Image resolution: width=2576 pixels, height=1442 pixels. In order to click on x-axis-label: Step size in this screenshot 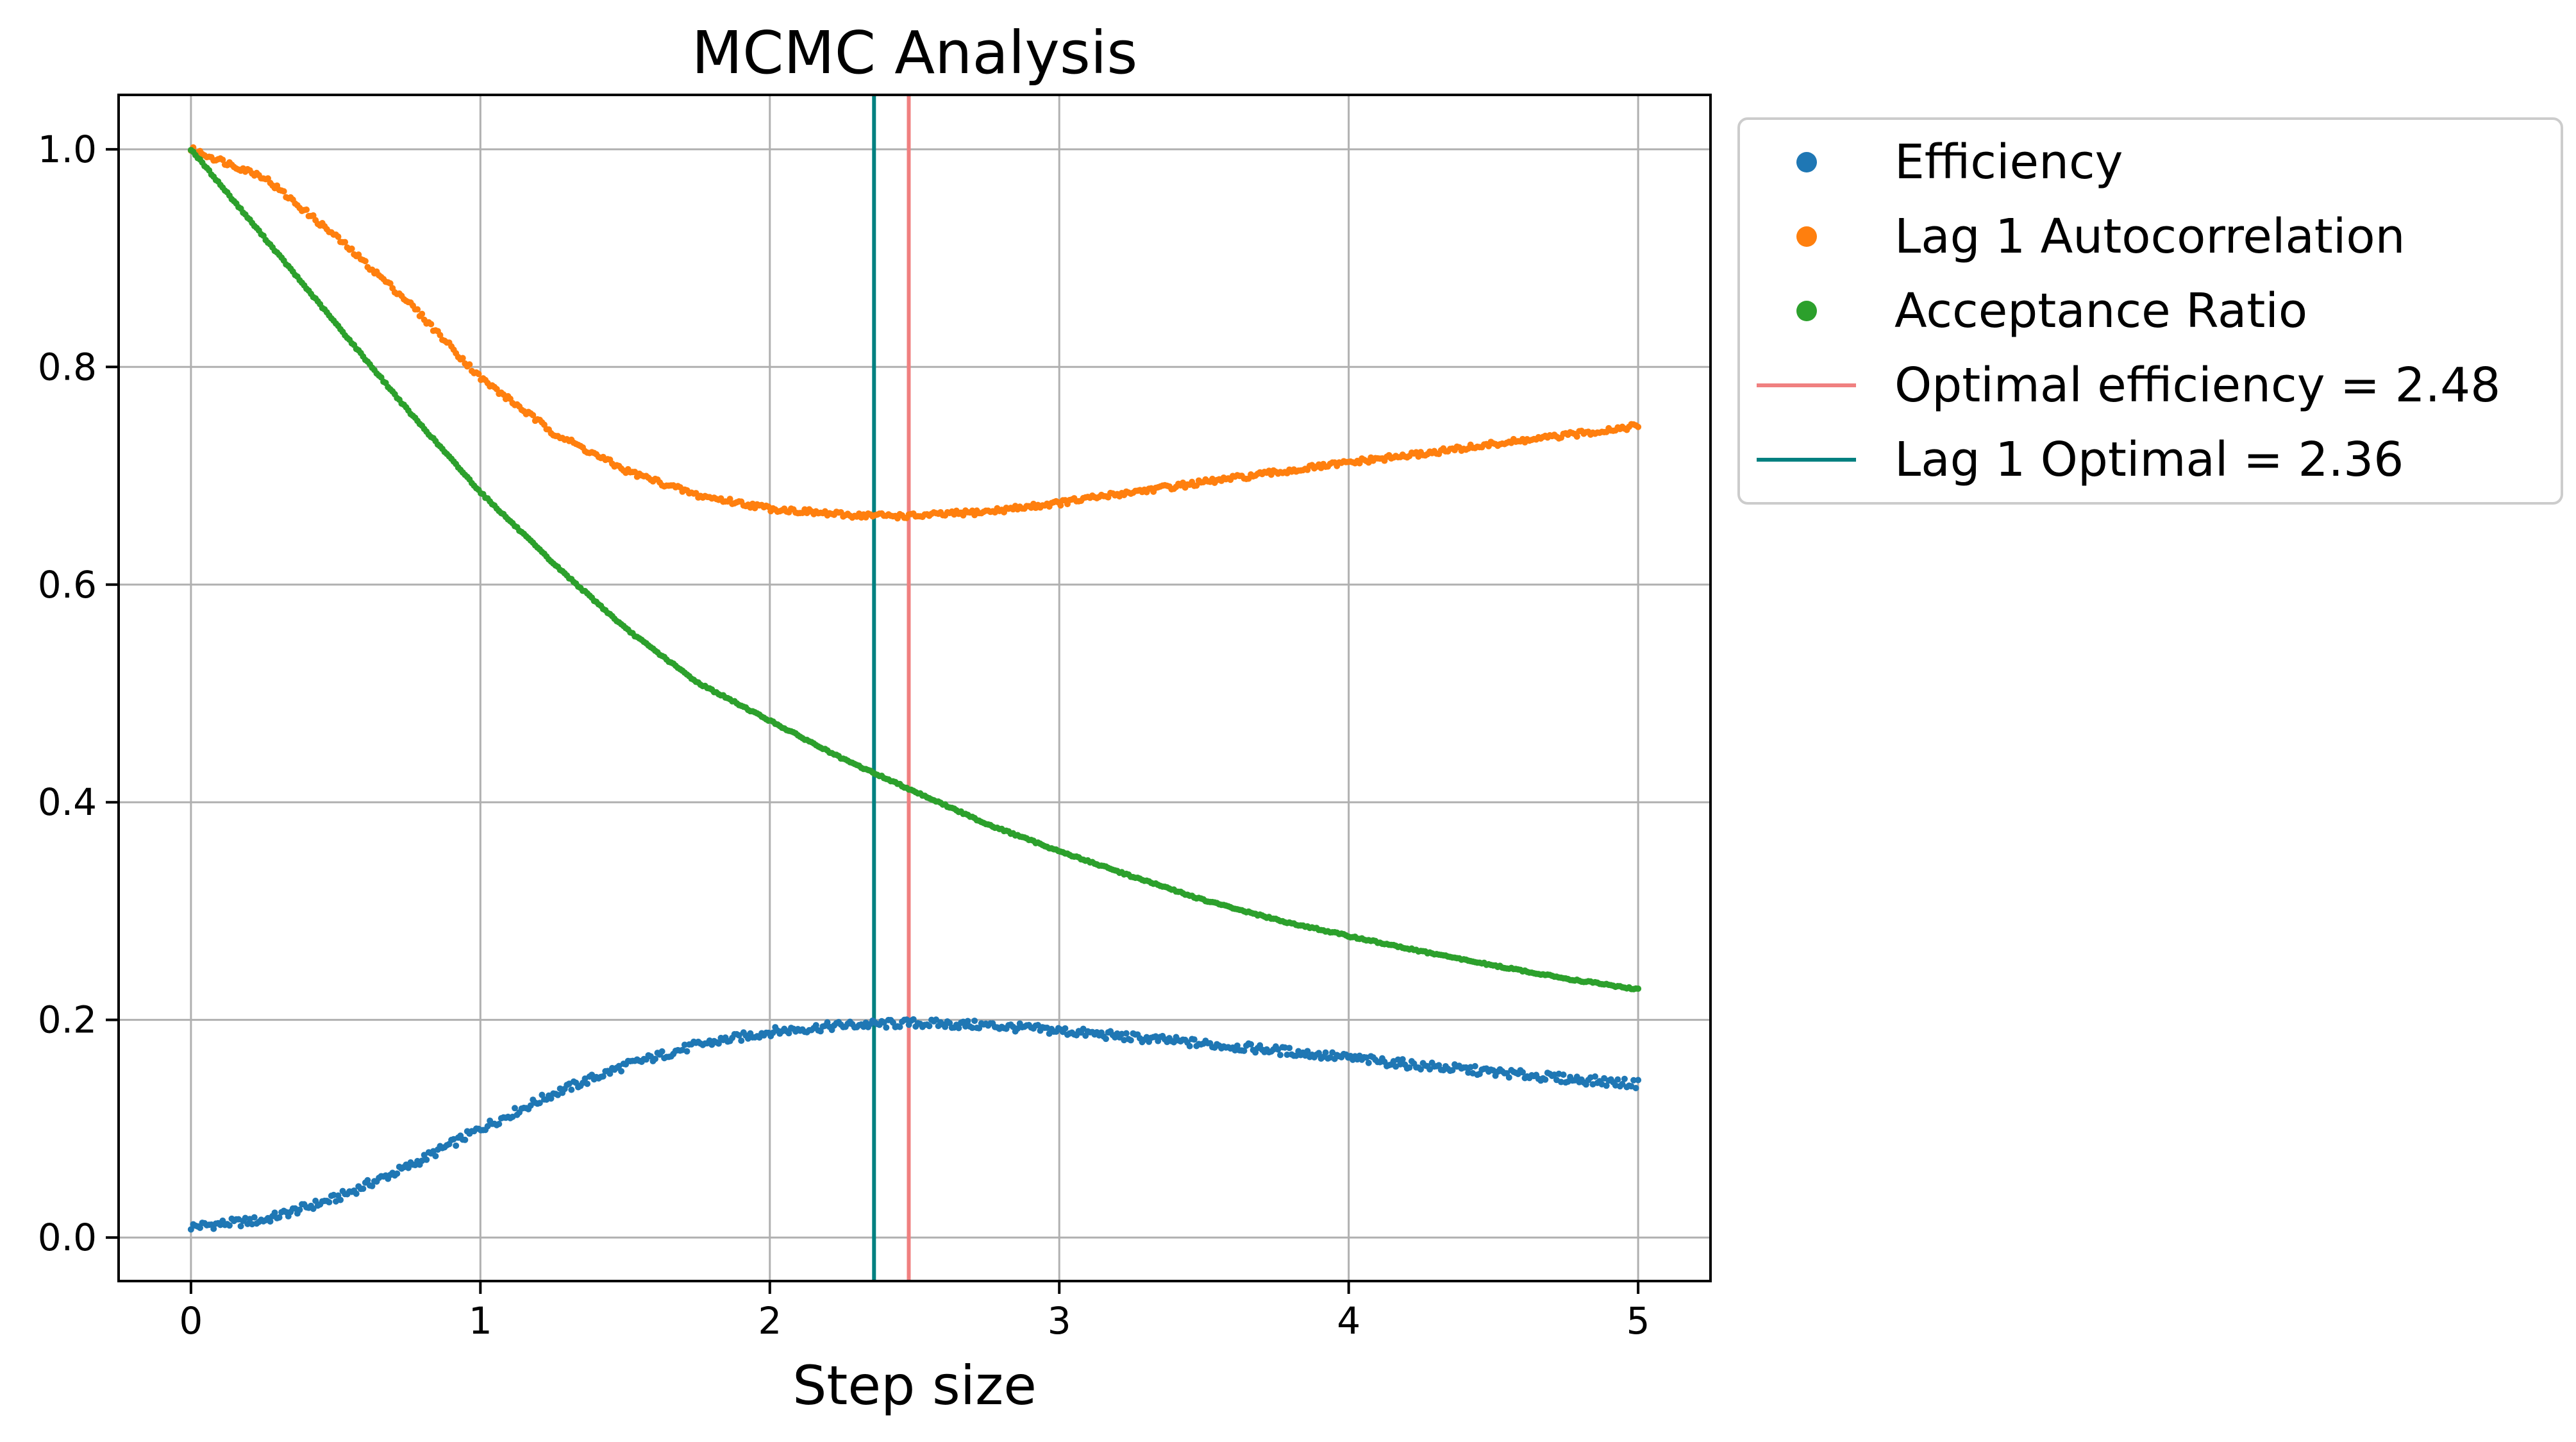, I will do `click(914, 1385)`.